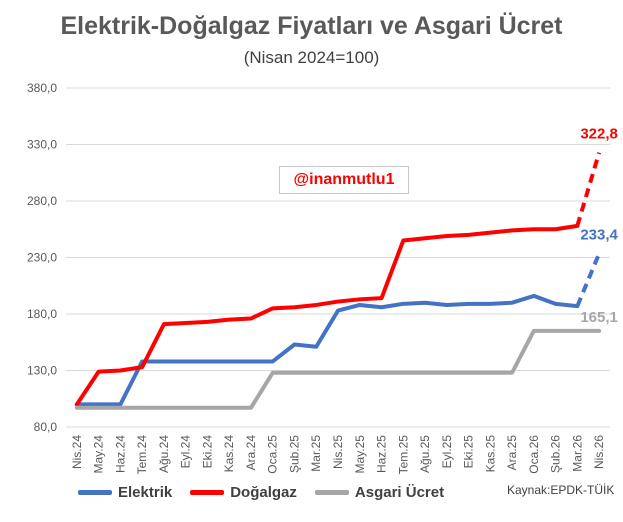 The width and height of the screenshot is (623, 522). Describe the element at coordinates (207, 492) in the screenshot. I see `legend-swatch-dogalgaz` at that location.